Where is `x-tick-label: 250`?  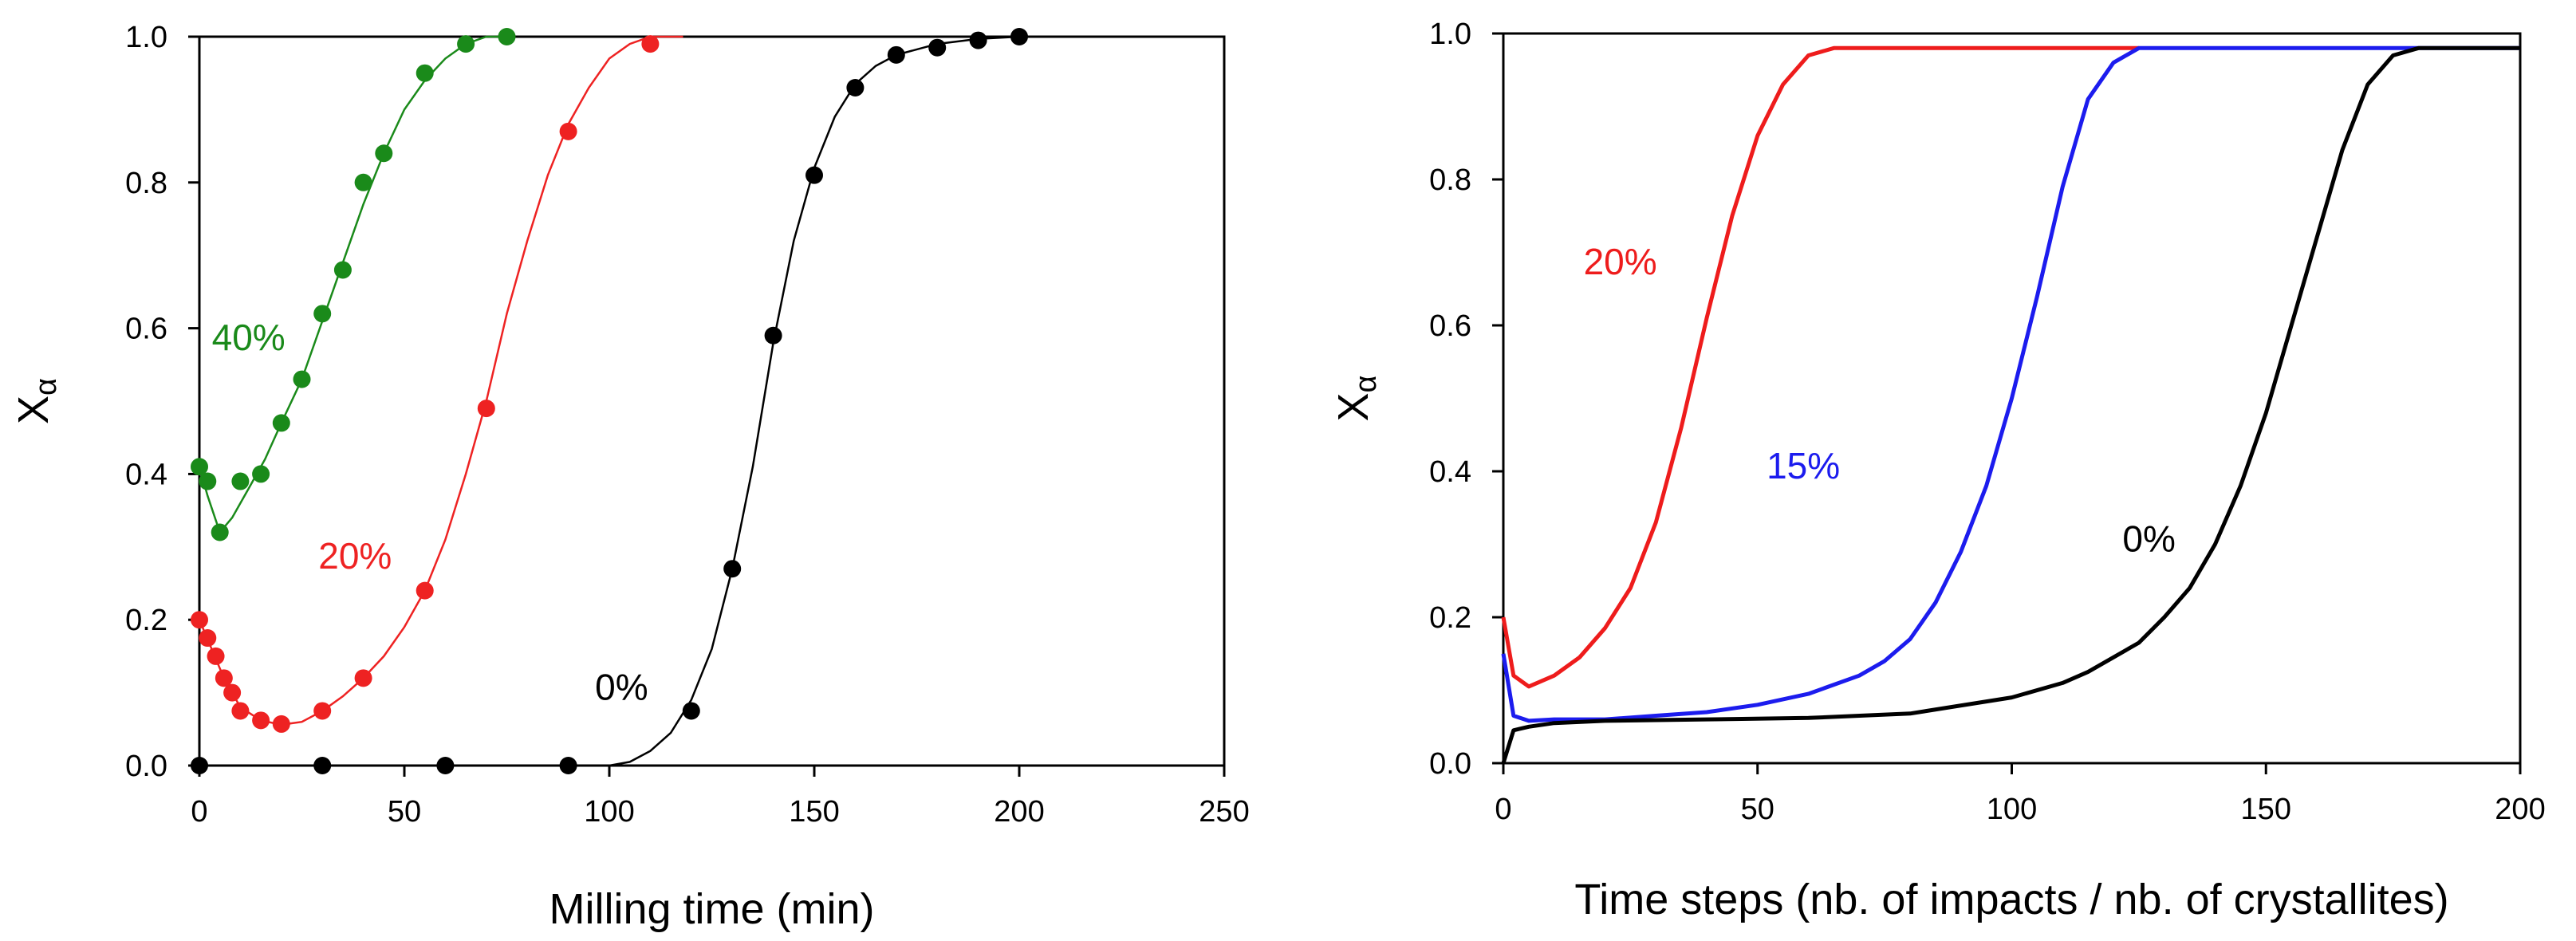 x-tick-label: 250 is located at coordinates (1224, 812).